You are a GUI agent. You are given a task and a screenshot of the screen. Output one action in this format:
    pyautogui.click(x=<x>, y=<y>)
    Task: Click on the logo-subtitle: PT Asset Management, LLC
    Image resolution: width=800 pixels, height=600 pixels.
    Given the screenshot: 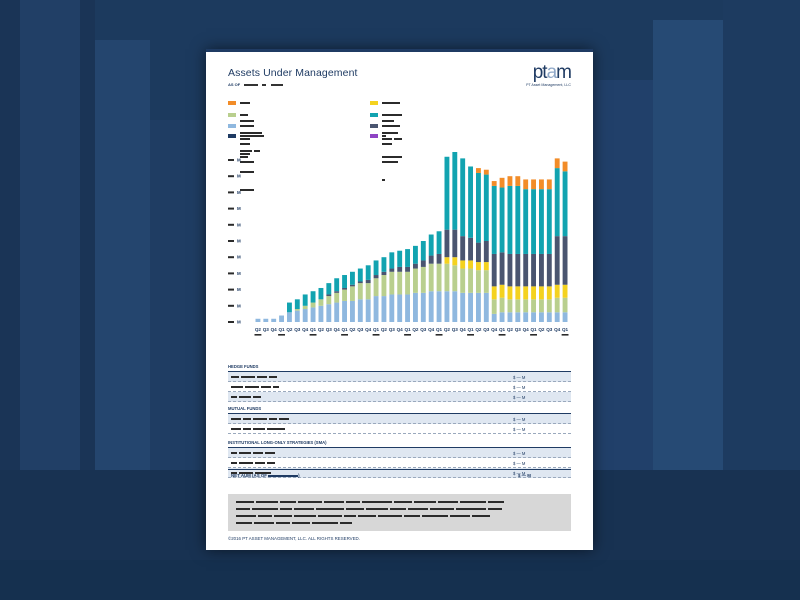 What is the action you would take?
    pyautogui.click(x=548, y=85)
    